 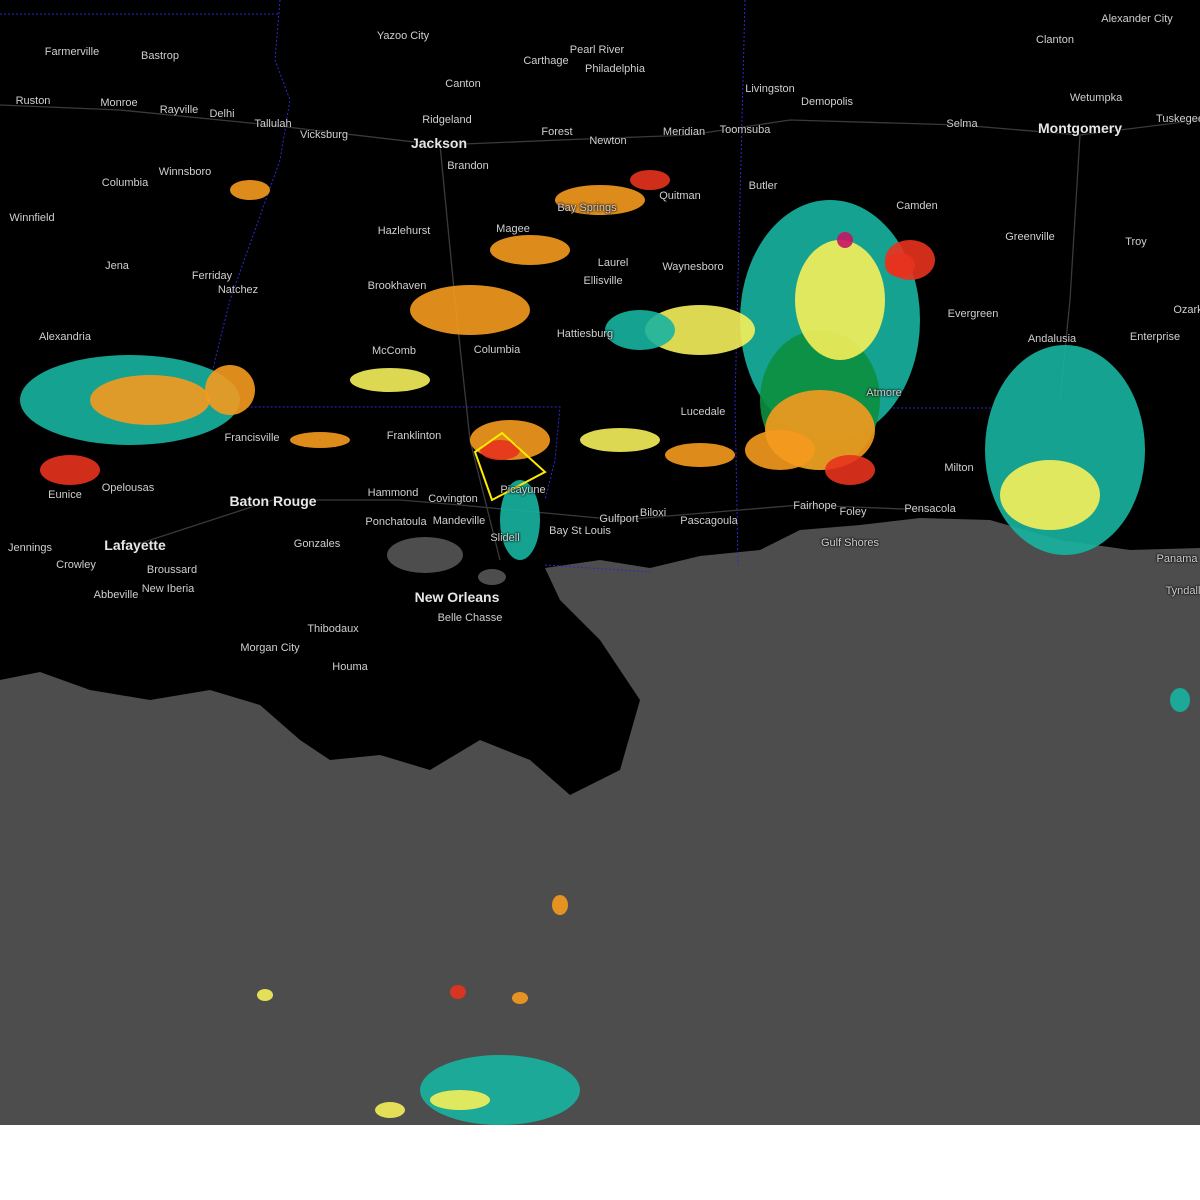 What do you see at coordinates (703, 412) in the screenshot?
I see `city-label: Lucedale` at bounding box center [703, 412].